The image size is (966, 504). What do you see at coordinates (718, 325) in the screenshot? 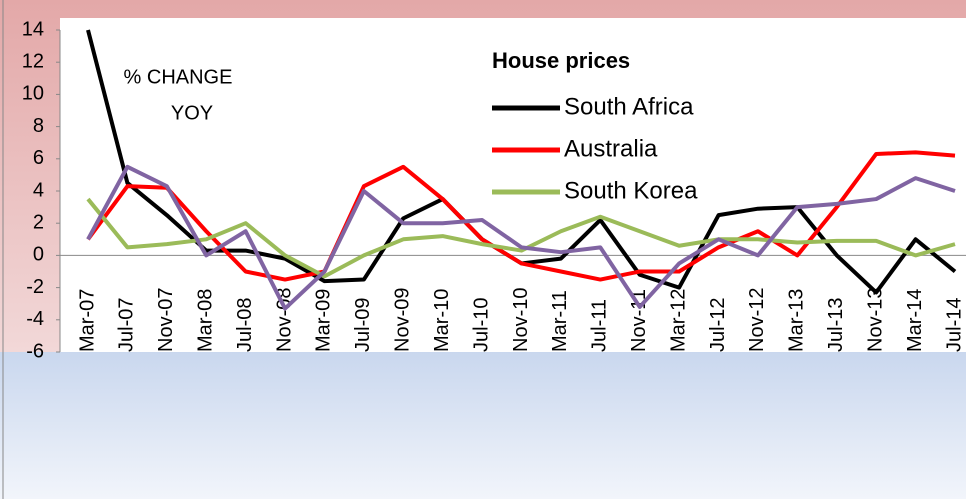
I see `x-tick-label: Jul-12` at bounding box center [718, 325].